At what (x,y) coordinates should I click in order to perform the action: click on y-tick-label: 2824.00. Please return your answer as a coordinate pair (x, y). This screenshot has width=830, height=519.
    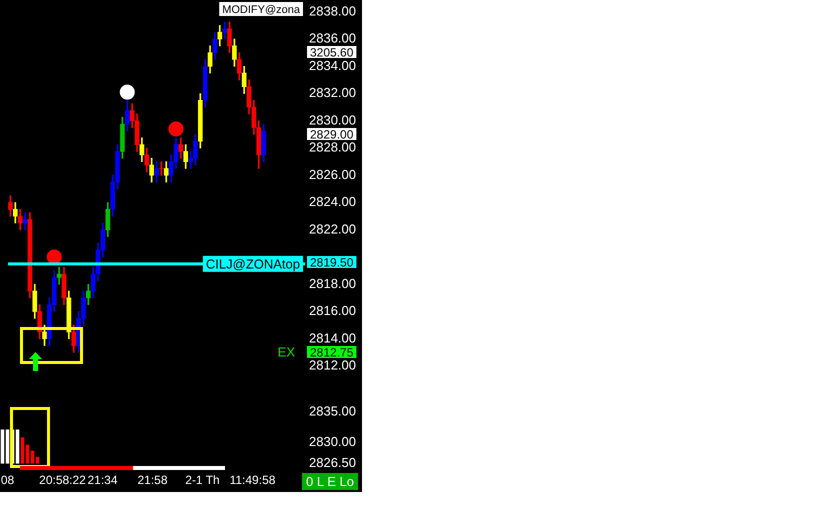
    Looking at the image, I should click on (332, 202).